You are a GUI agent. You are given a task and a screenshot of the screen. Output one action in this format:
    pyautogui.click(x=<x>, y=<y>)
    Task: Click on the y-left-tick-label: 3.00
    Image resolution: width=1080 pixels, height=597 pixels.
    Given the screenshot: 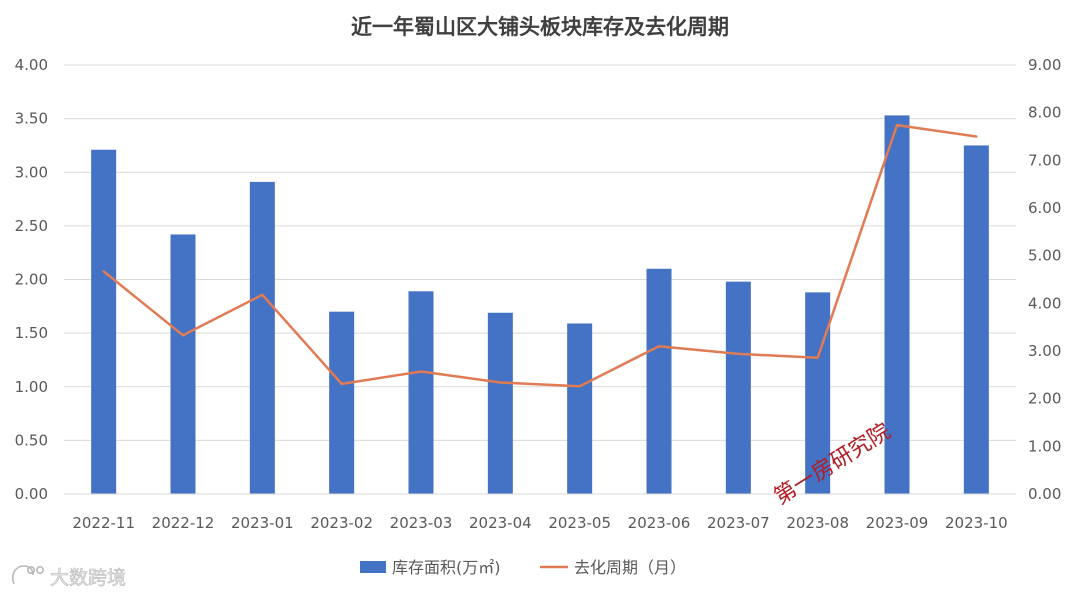 What is the action you would take?
    pyautogui.click(x=31, y=172)
    